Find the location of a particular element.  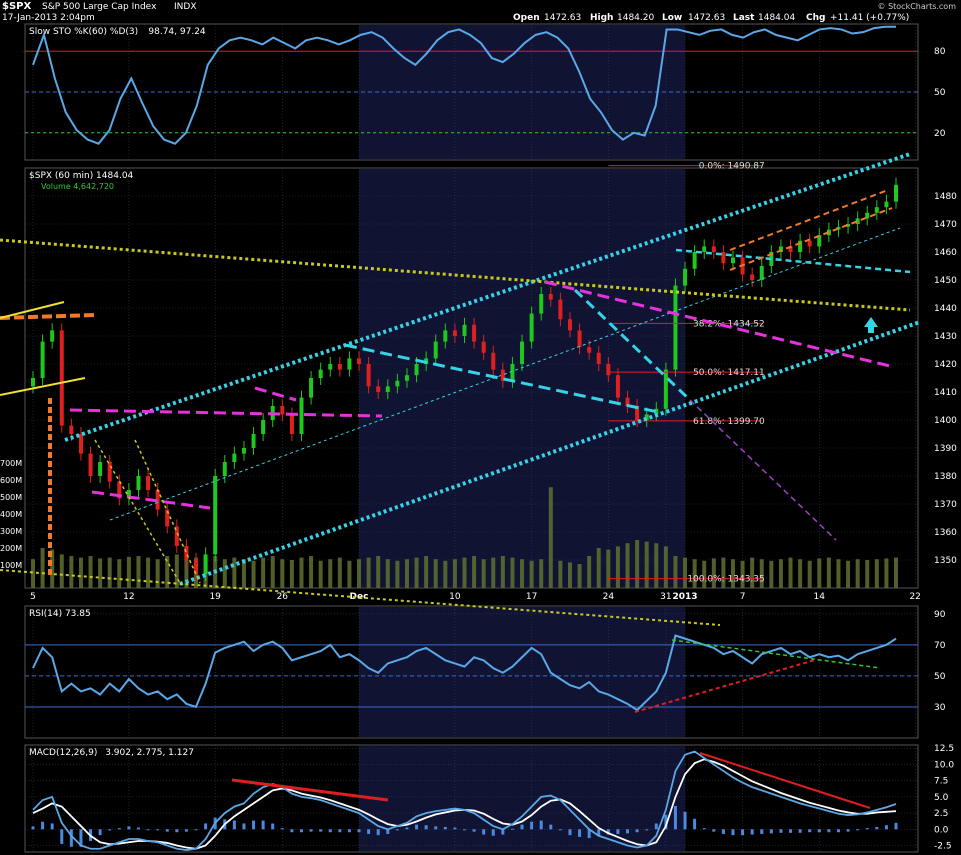

volume-tick-label: 100M is located at coordinates (11, 565).